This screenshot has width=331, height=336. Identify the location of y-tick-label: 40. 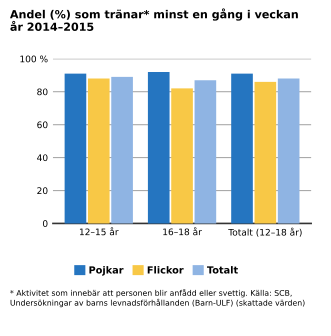
(42, 158).